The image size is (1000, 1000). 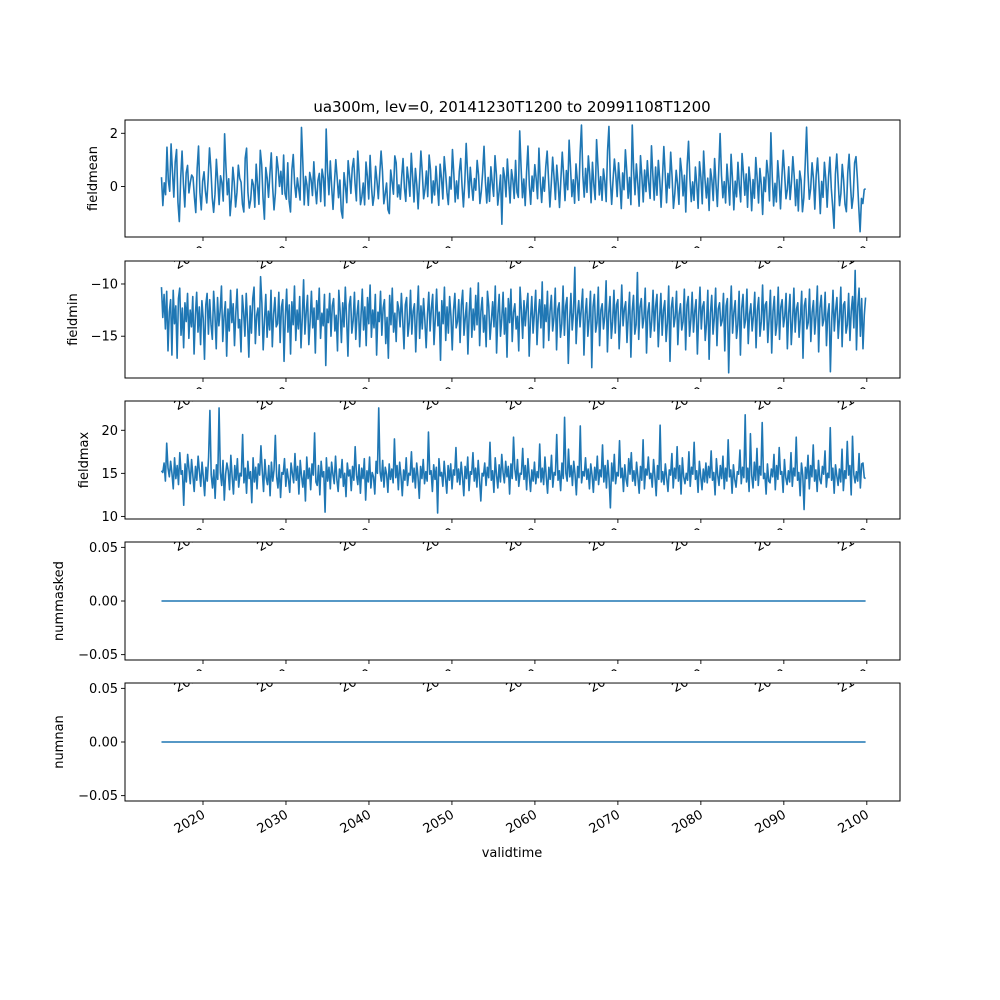 I want to click on y-axis-label-numnan: numnan, so click(x=59, y=742).